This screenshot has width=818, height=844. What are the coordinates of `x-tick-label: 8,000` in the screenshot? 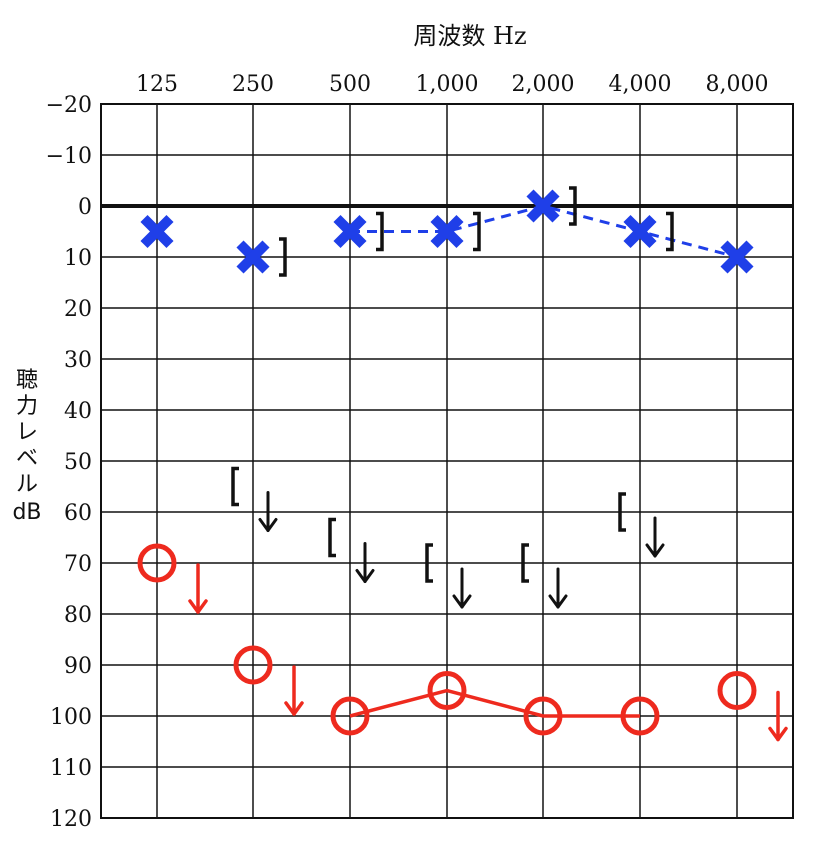 It's located at (737, 84).